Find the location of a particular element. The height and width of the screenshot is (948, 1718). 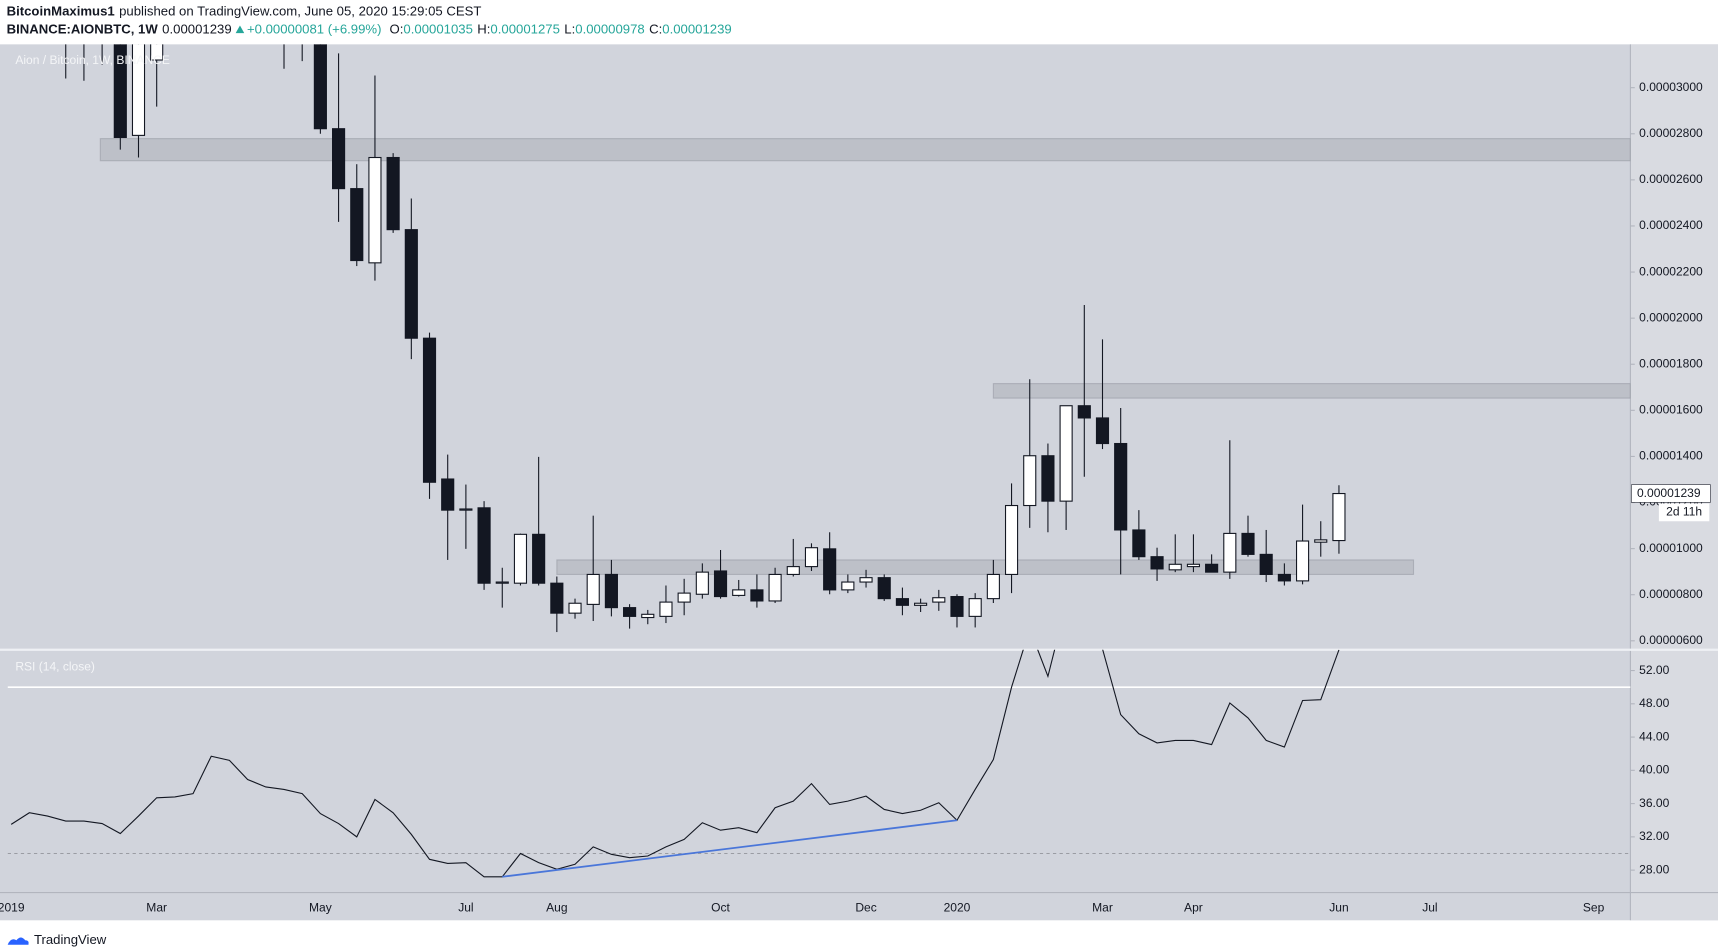

change: +0.00000081 (+6.99%) is located at coordinates (314, 29).